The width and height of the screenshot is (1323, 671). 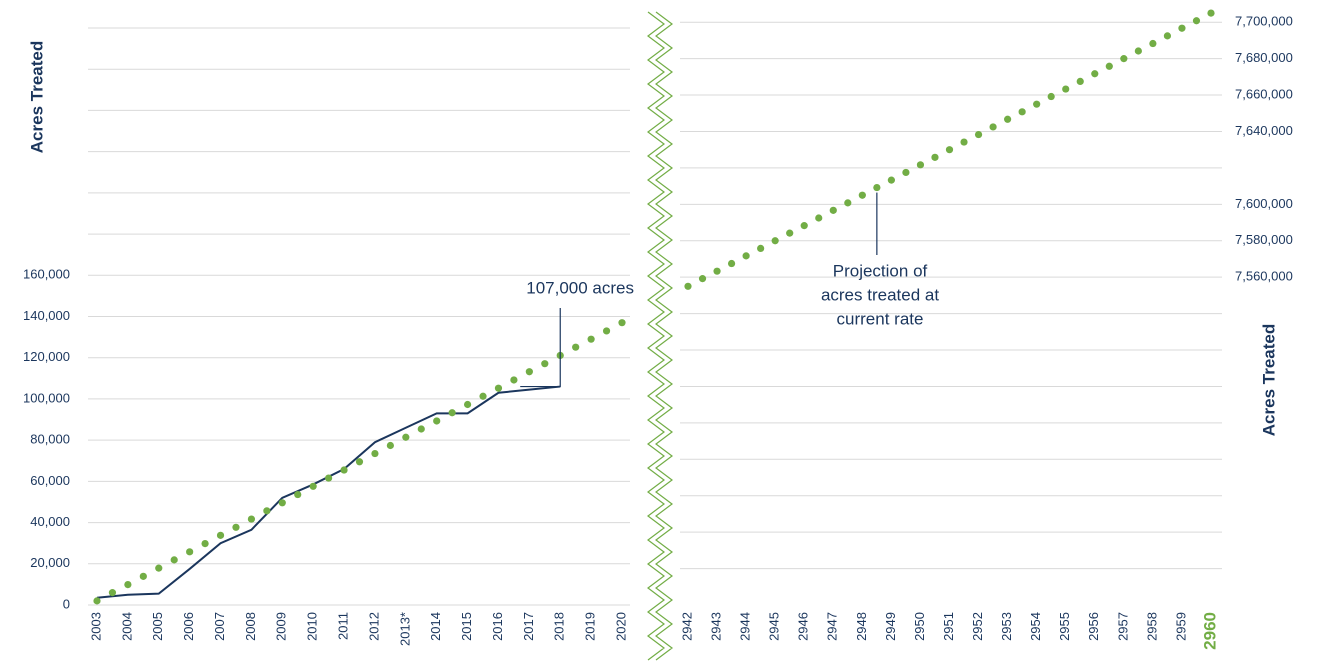 What do you see at coordinates (435, 626) in the screenshot?
I see `x-tick-label: 2014` at bounding box center [435, 626].